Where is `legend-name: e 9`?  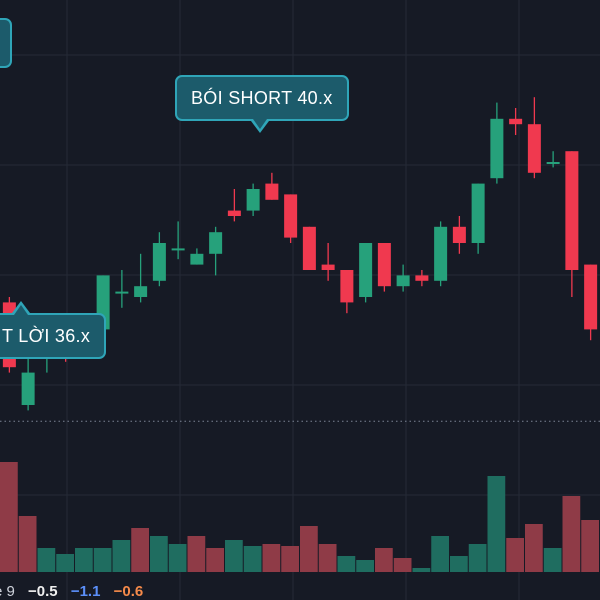
legend-name: e 9 is located at coordinates (7, 591).